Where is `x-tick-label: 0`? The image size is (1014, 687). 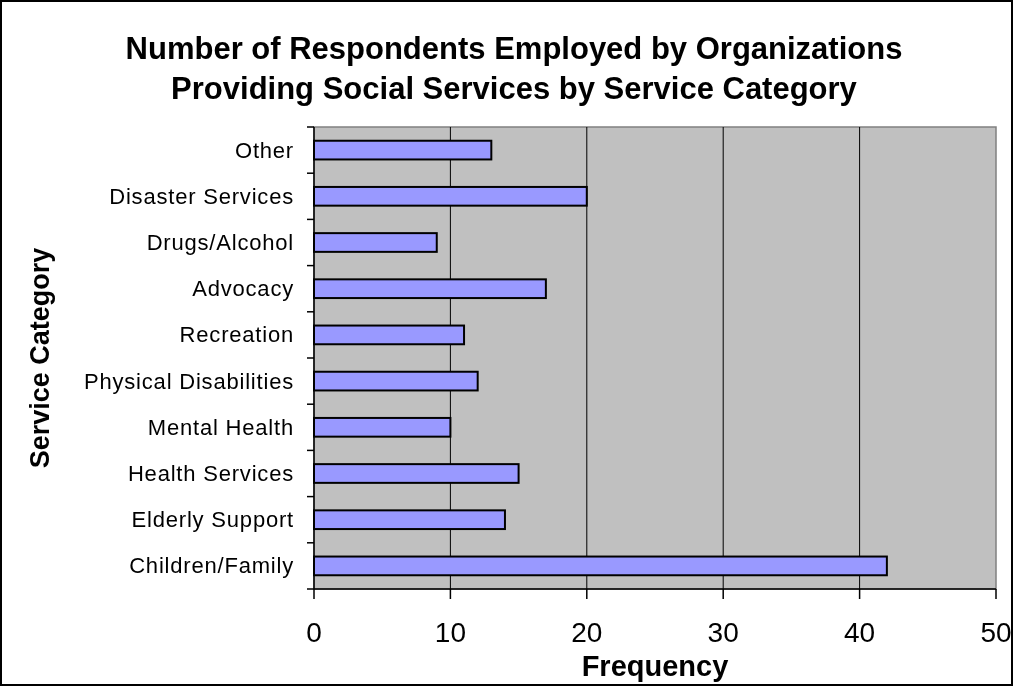 x-tick-label: 0 is located at coordinates (314, 632).